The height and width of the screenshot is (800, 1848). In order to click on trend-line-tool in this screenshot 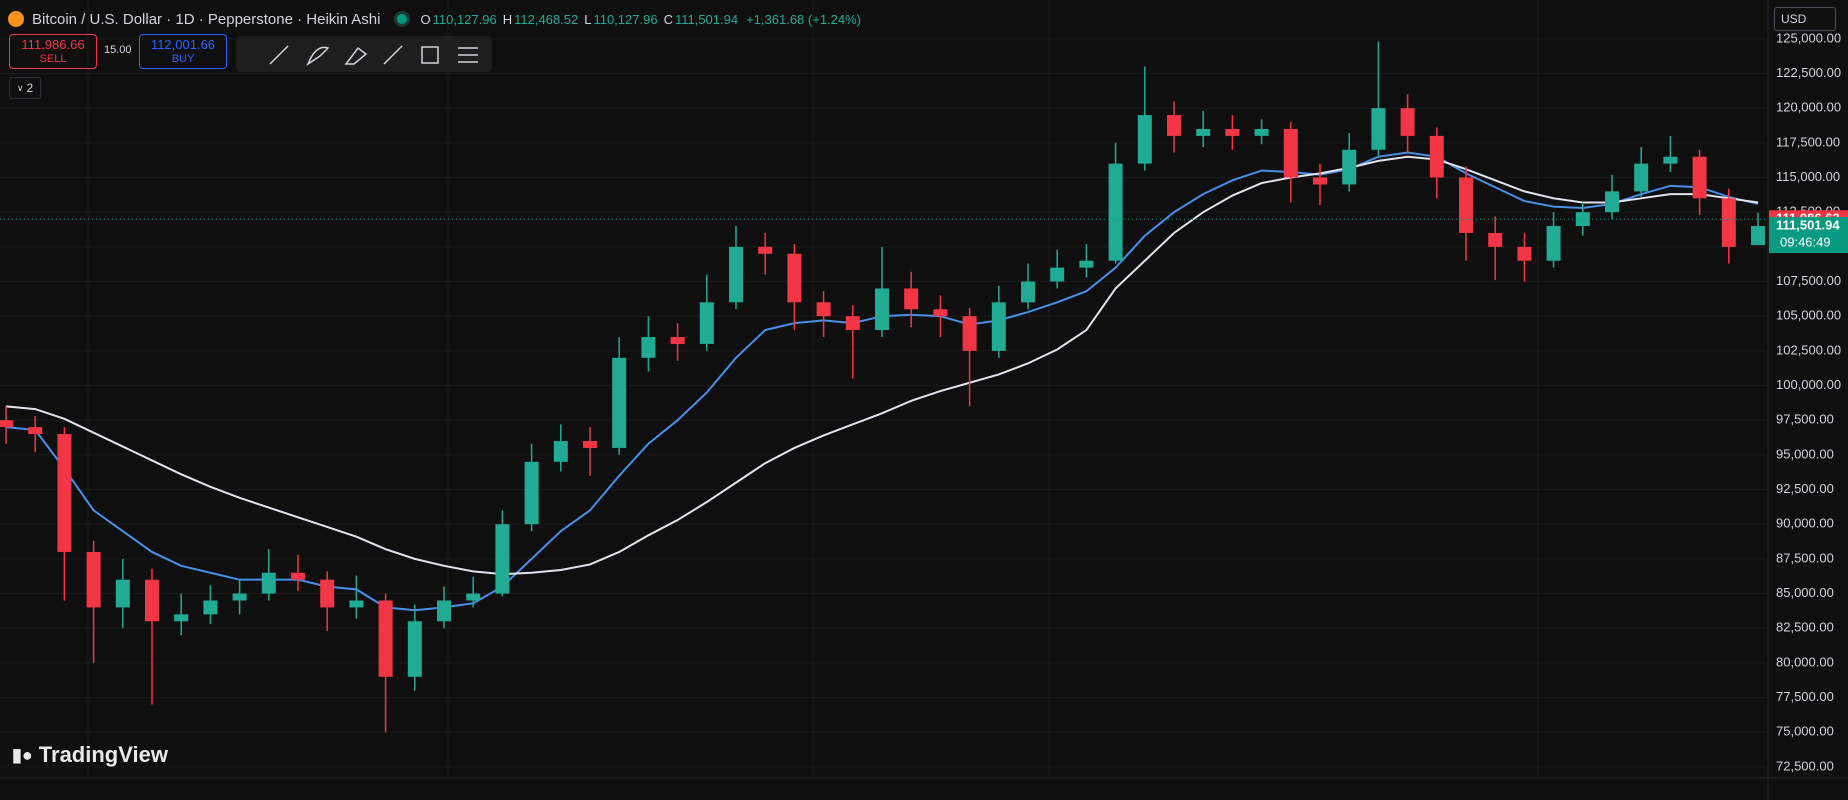, I will do `click(279, 55)`.